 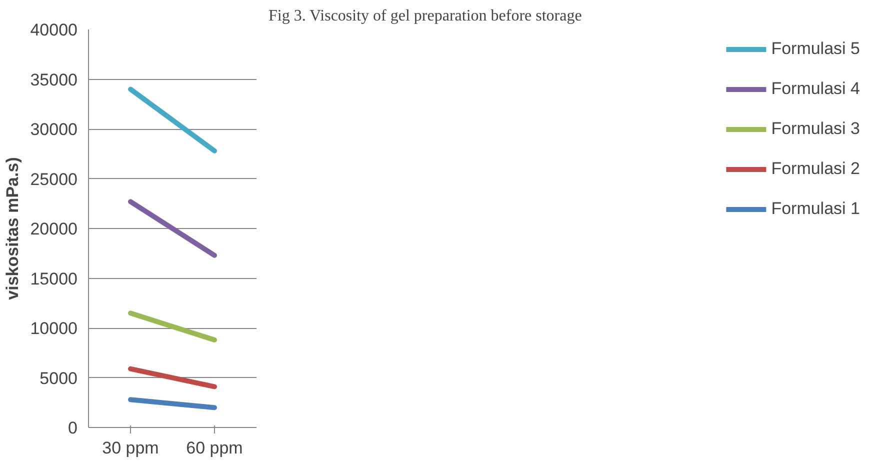 I want to click on legend-label: Formulasi 5, so click(x=815, y=49).